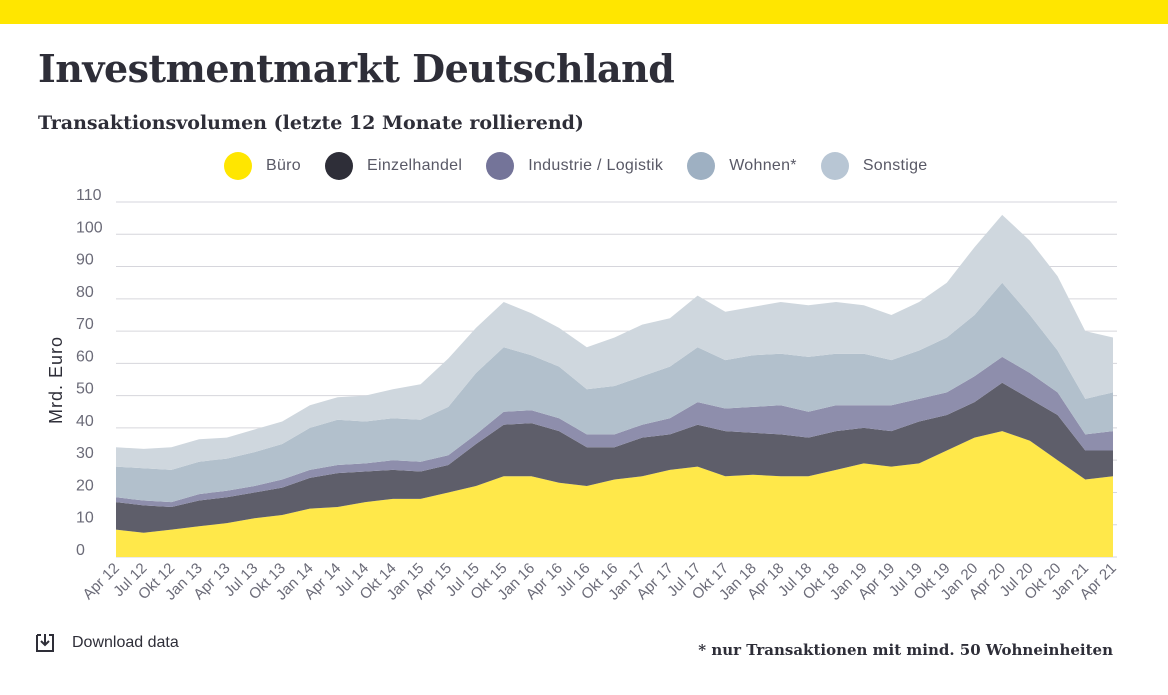  Describe the element at coordinates (85, 356) in the screenshot. I see `y-tick-label: 60` at that location.